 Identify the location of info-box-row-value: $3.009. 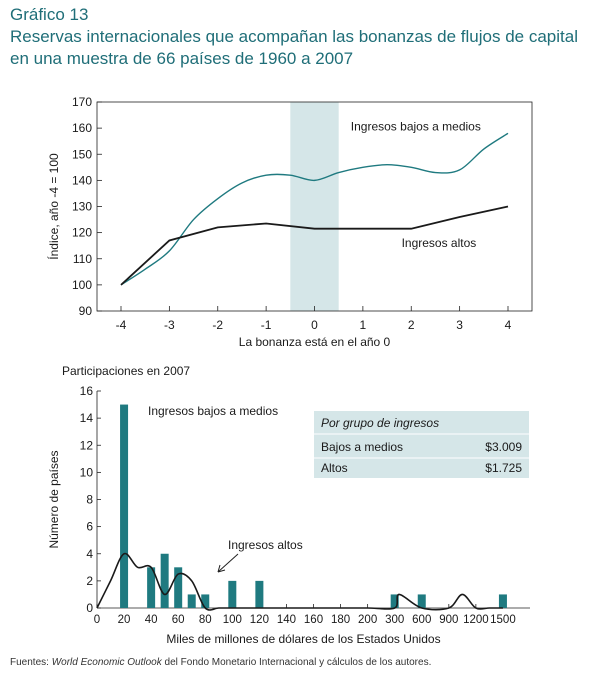
(503, 447).